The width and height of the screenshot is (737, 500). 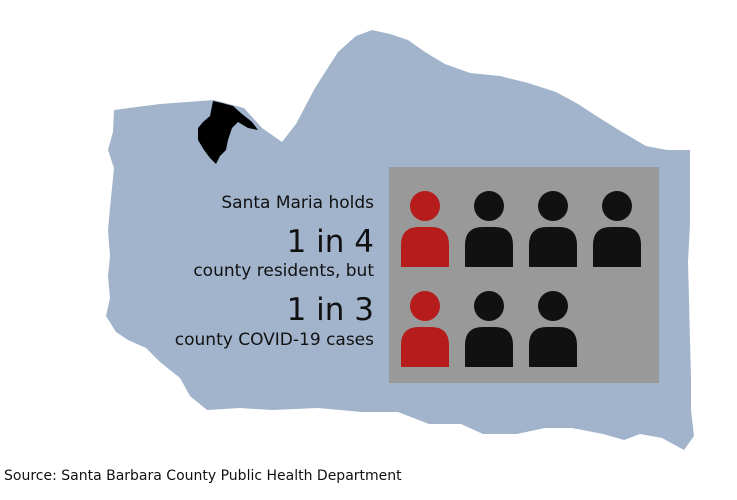 I want to click on headline-line-5: county COVID-19 cases, so click(x=274, y=340).